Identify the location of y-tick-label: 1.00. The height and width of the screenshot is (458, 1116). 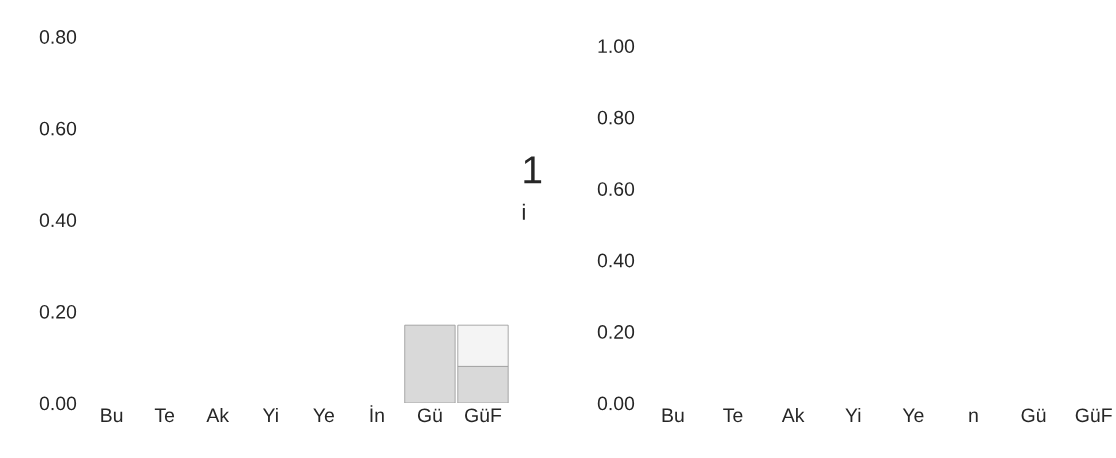
(616, 46).